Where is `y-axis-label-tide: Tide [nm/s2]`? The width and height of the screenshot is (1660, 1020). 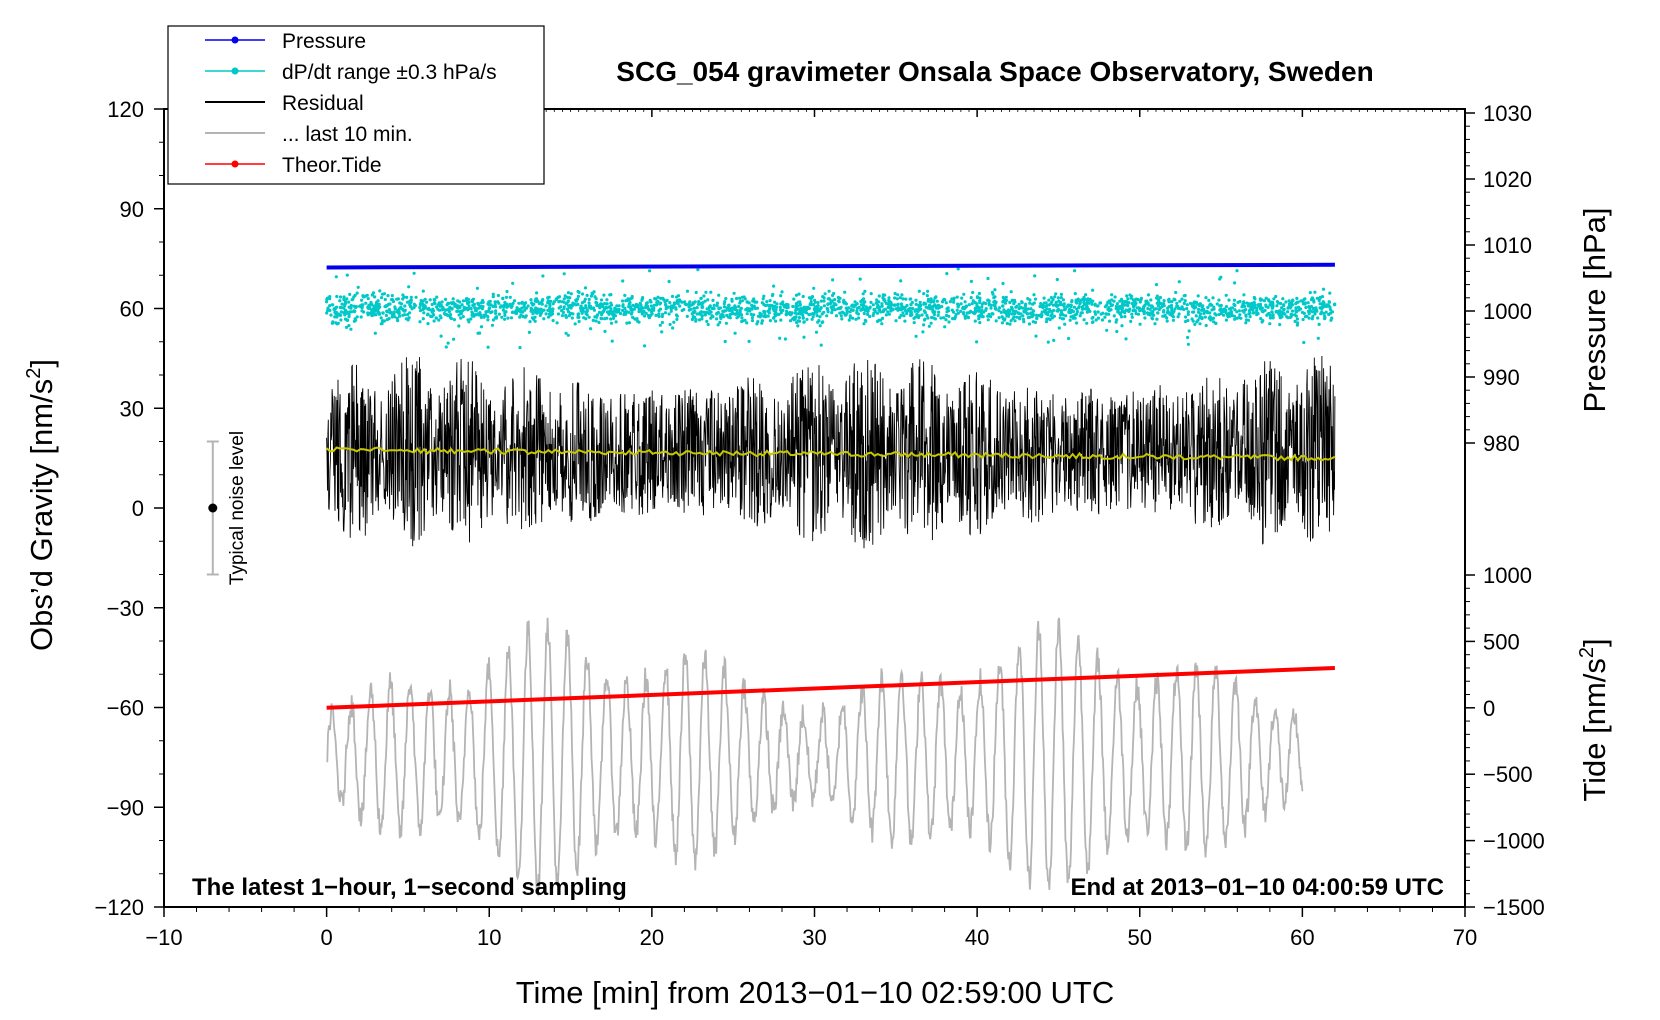
y-axis-label-tide: Tide [nm/s2] is located at coordinates (1594, 719).